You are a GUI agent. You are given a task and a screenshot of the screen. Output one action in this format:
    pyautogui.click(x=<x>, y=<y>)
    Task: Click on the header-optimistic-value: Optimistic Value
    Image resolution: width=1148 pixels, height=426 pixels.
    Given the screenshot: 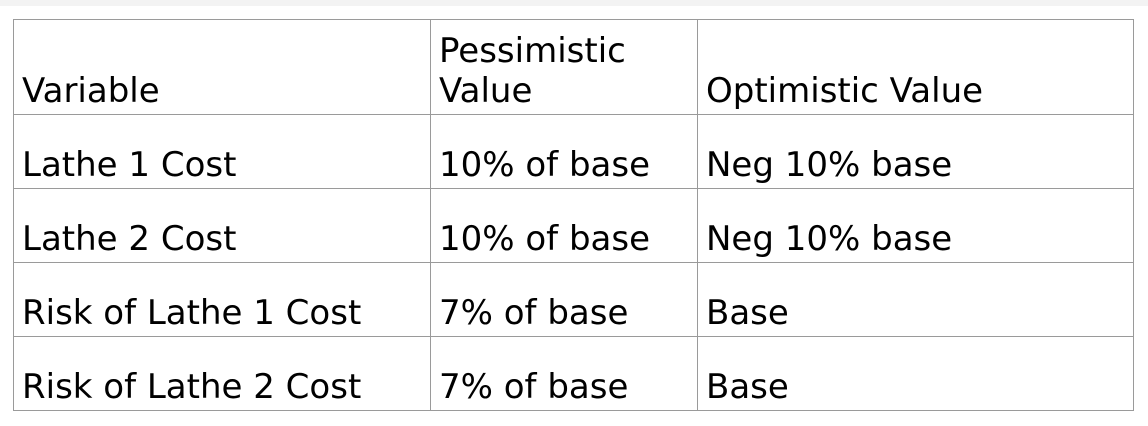 What is the action you would take?
    pyautogui.click(x=915, y=67)
    